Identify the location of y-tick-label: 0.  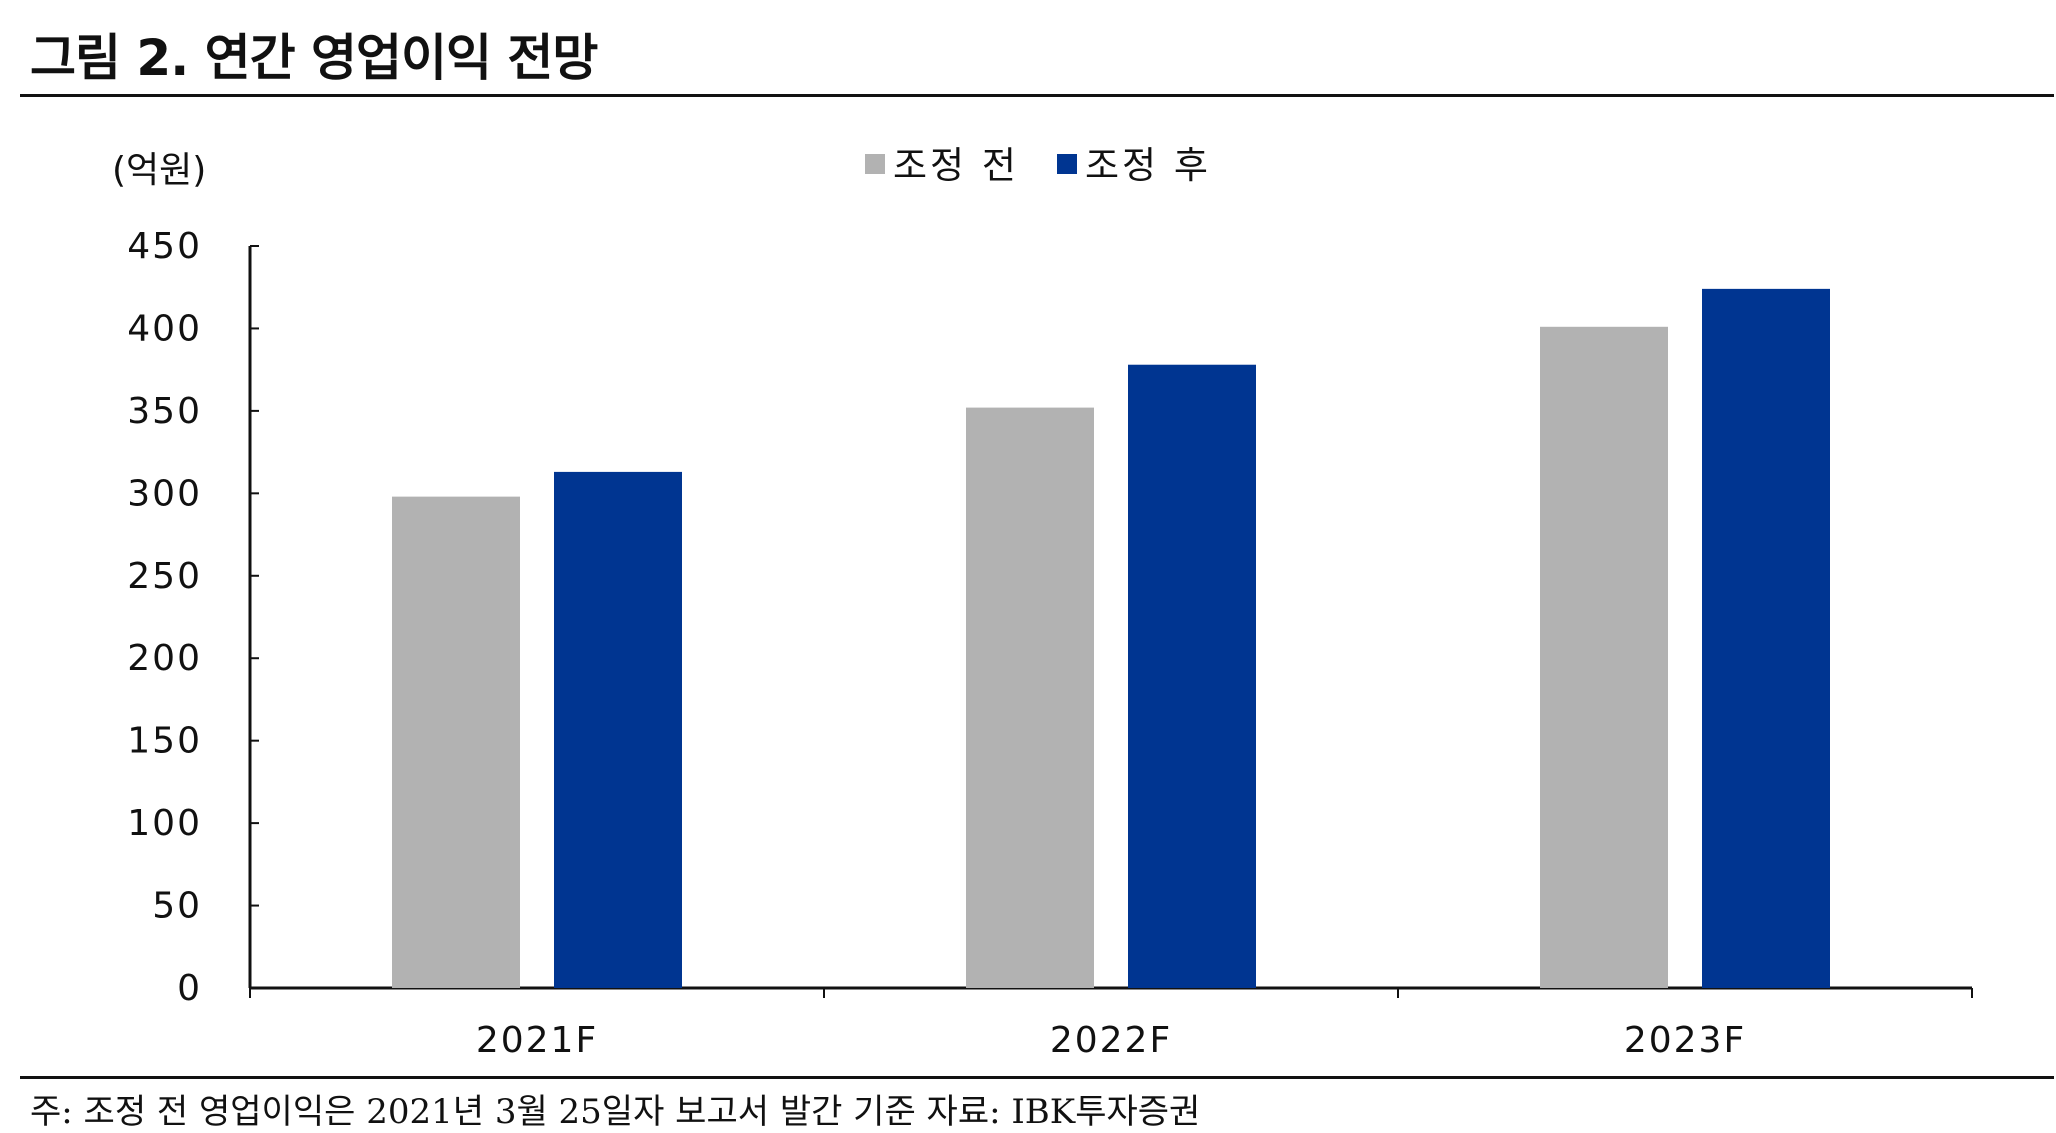
(189, 988).